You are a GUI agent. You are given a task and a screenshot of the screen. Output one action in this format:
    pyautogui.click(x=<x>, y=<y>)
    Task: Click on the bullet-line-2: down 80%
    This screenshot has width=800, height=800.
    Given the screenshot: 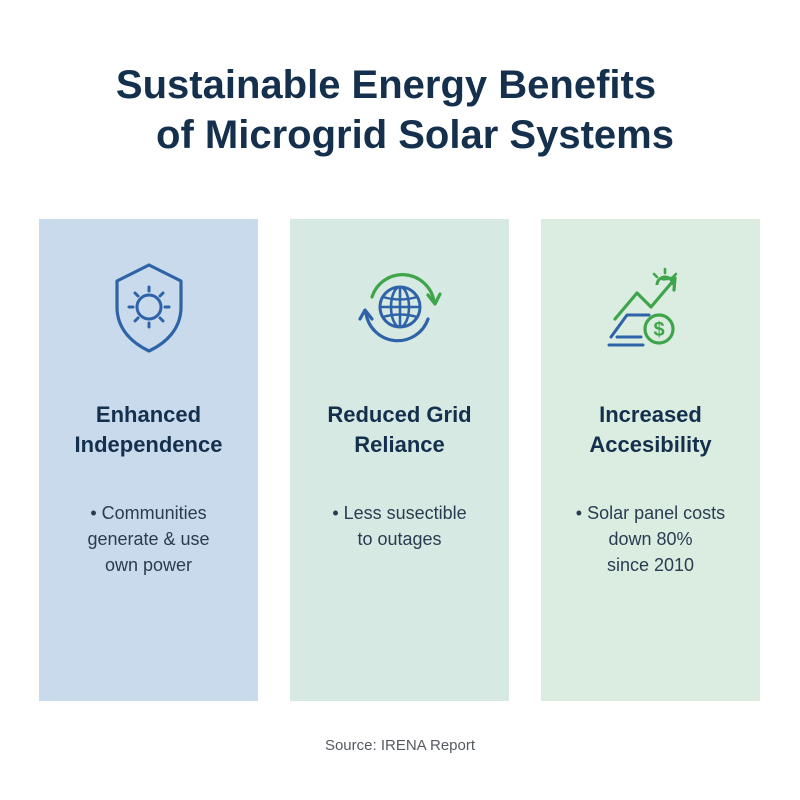 What is the action you would take?
    pyautogui.click(x=650, y=539)
    